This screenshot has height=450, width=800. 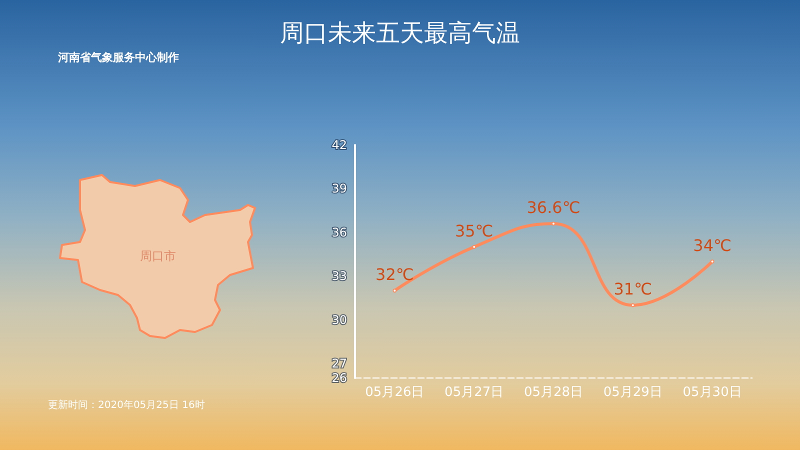 I want to click on y-tick-label: 26, so click(x=339, y=378).